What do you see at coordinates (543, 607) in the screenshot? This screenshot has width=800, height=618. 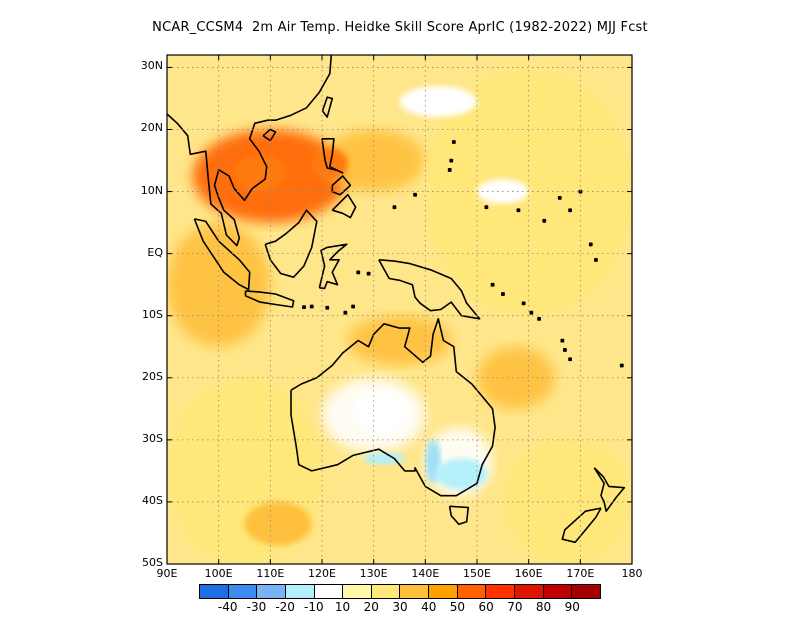 I see `colorbar-label: 80` at bounding box center [543, 607].